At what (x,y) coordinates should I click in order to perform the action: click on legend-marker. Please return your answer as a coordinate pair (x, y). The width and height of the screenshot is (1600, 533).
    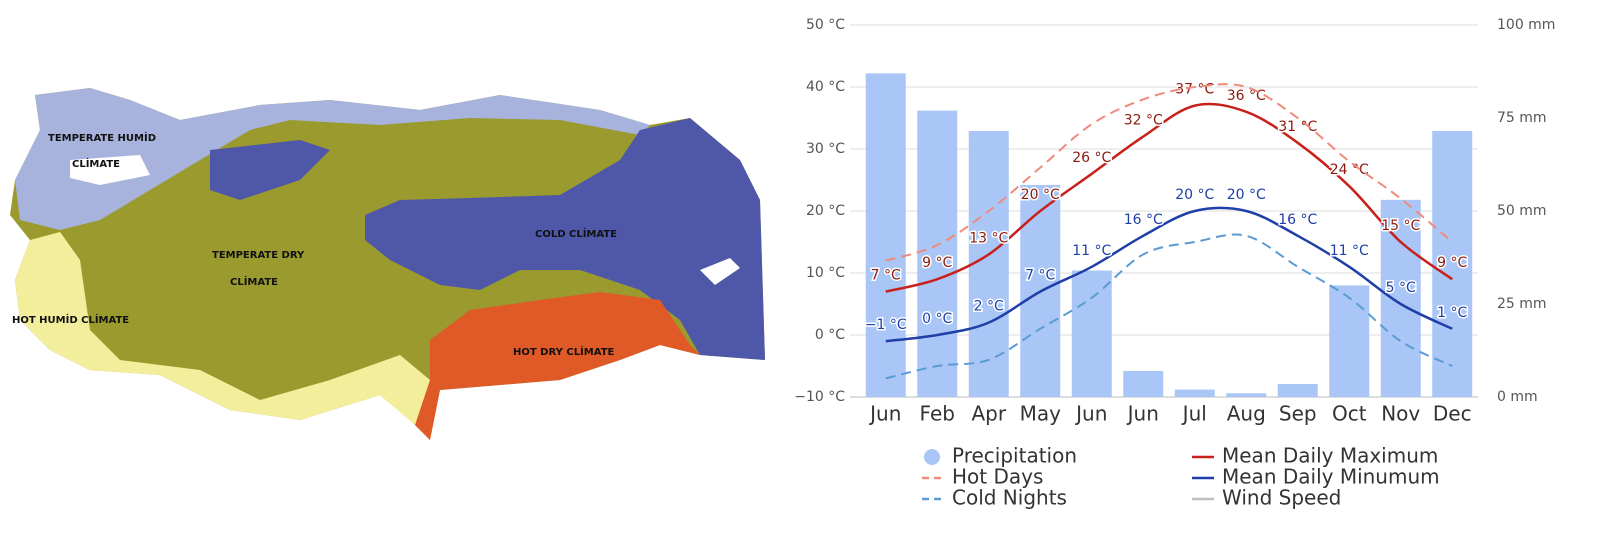
    Looking at the image, I should click on (932, 457).